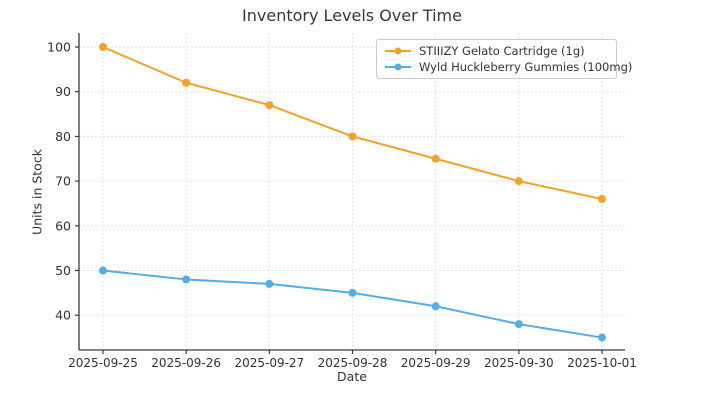 The width and height of the screenshot is (718, 409). Describe the element at coordinates (63, 225) in the screenshot. I see `y-tick-label: 60` at that location.